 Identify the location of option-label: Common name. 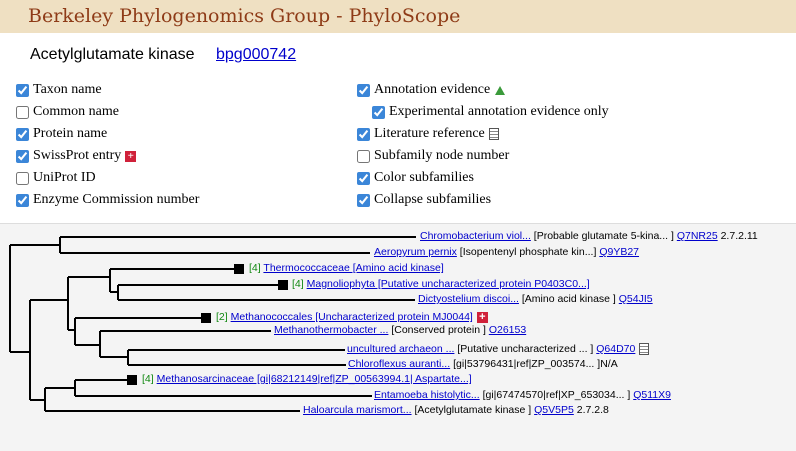
(76, 111).